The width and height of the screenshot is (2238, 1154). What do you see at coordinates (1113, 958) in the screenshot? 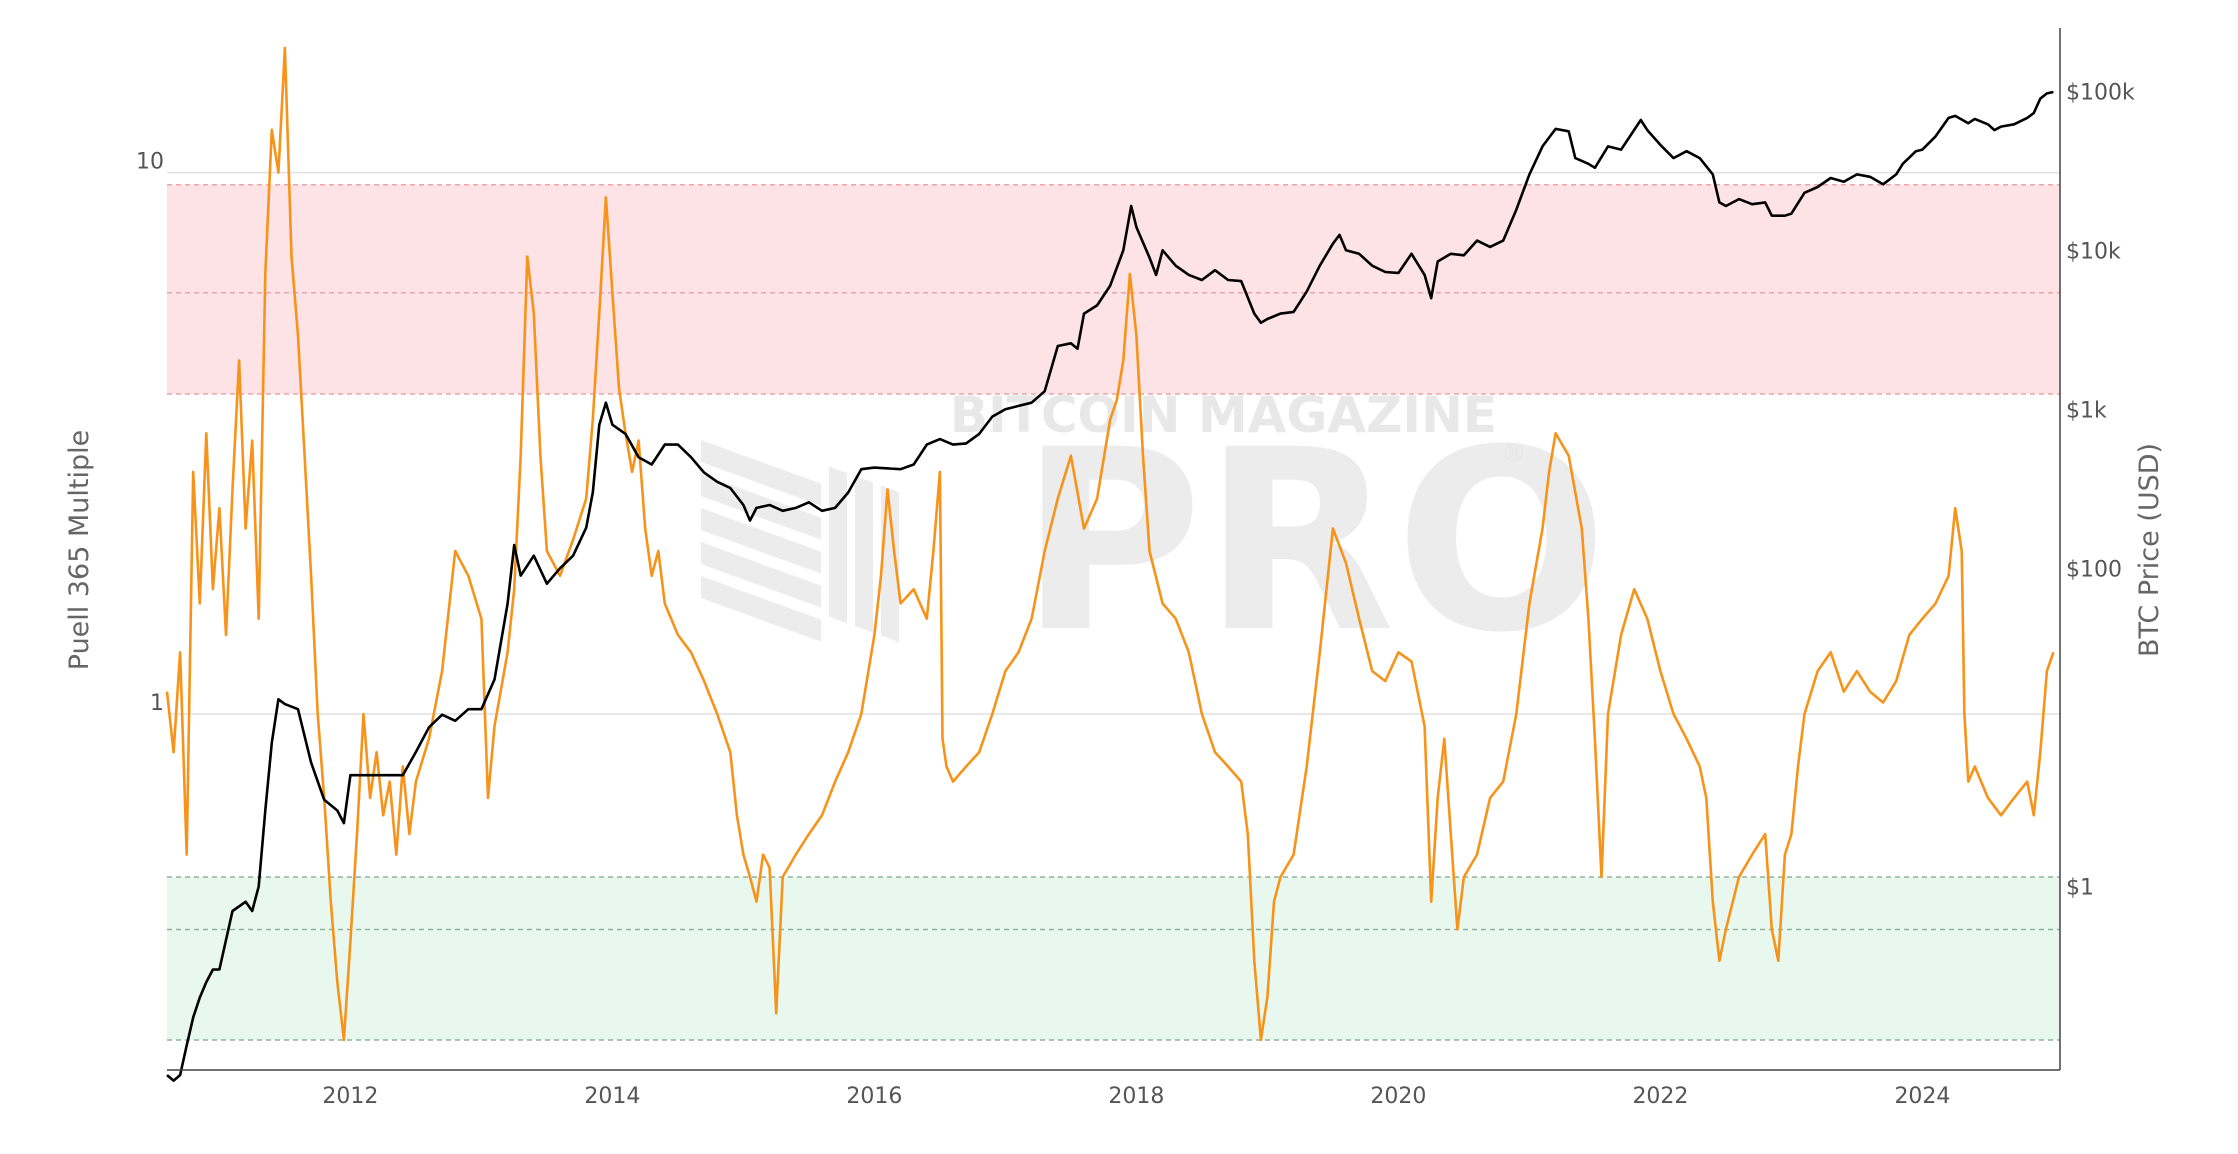
I see `undervalued-zone` at bounding box center [1113, 958].